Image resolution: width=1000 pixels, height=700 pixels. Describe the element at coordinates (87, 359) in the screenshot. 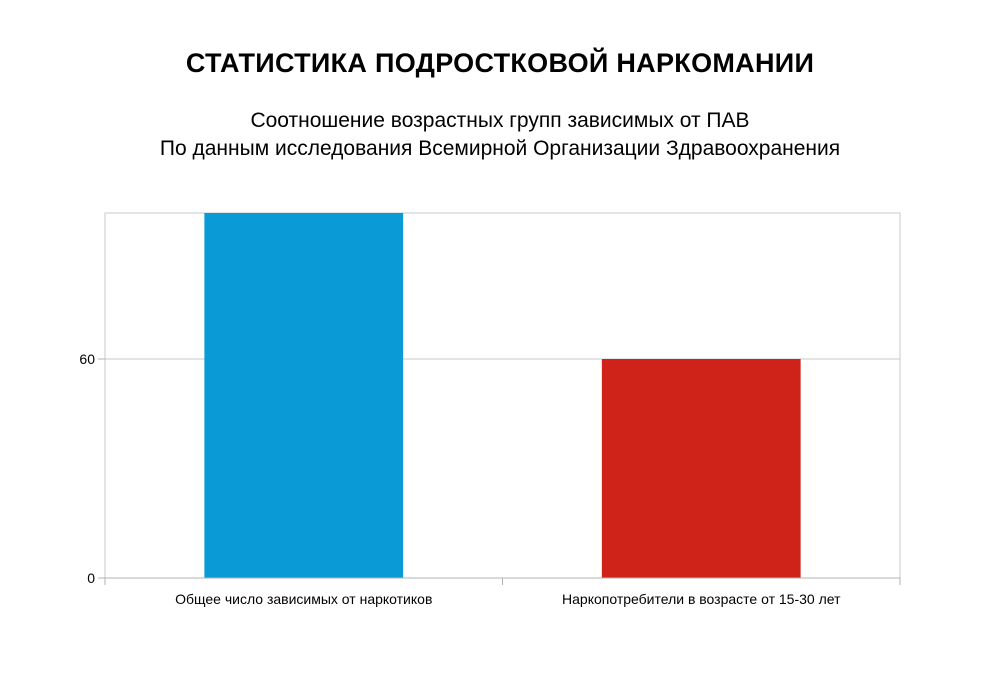

I see `y-tick-label: 60` at that location.